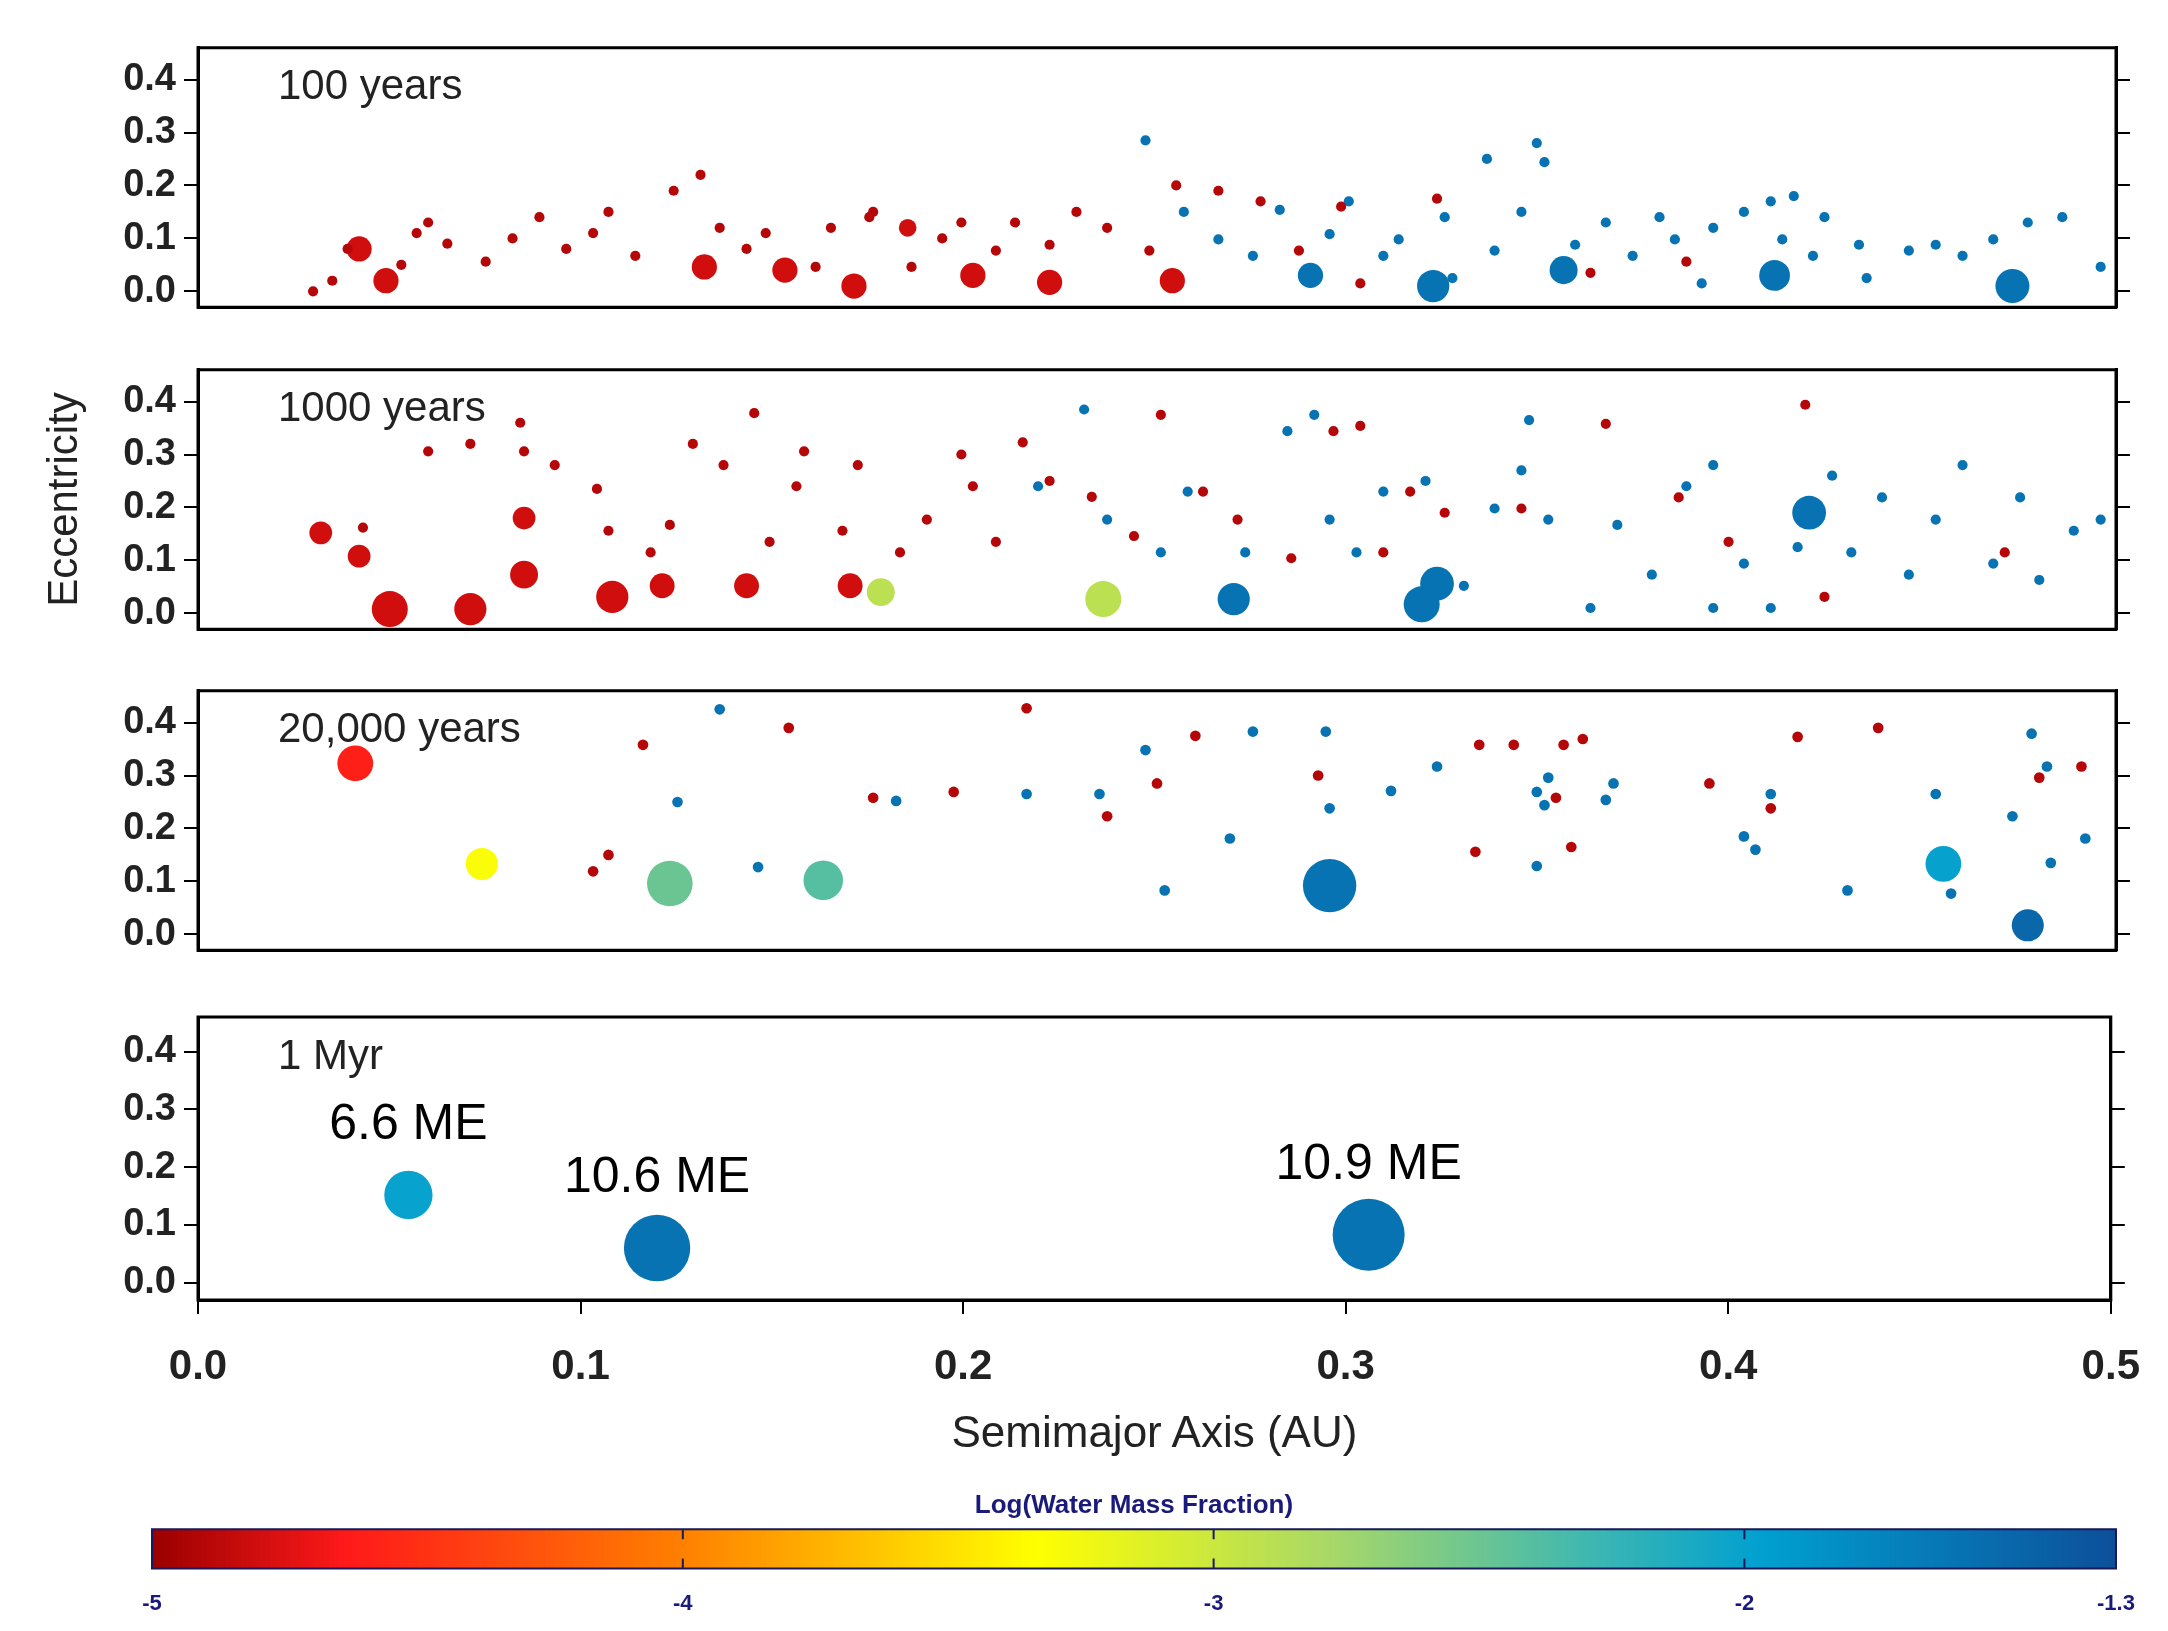 The image size is (2168, 1631). I want to click on annotation: 10.9 ME, so click(1368, 1161).